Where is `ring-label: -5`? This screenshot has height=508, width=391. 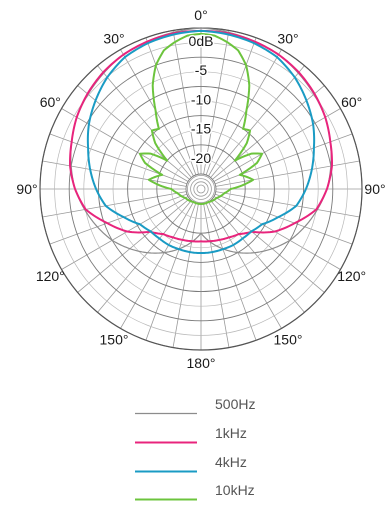
ring-label: -5 is located at coordinates (201, 70).